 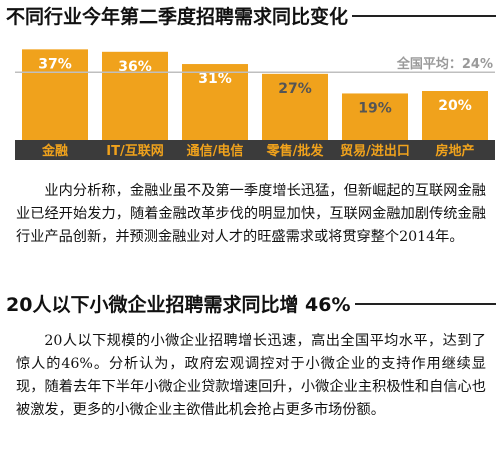 I want to click on section-title-text: 20人以下小微企业招聘需求同比增 46%, so click(x=178, y=305).